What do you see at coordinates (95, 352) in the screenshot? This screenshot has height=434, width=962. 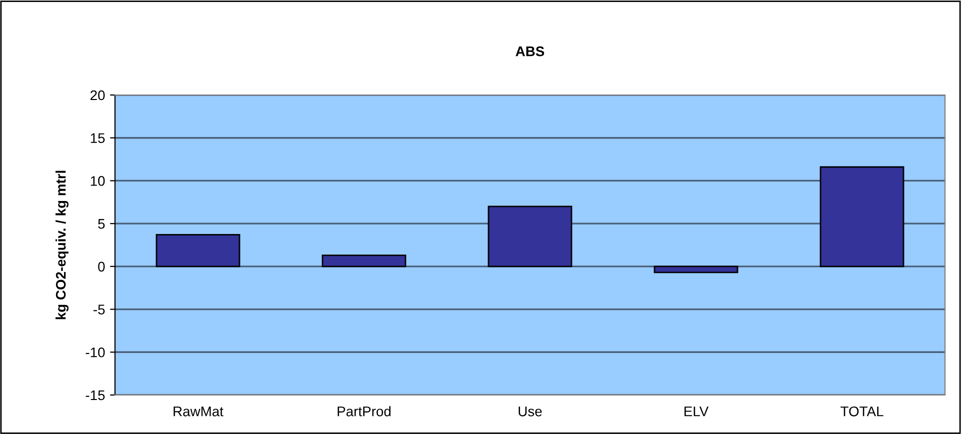 I see `y-tick-label: -10` at bounding box center [95, 352].